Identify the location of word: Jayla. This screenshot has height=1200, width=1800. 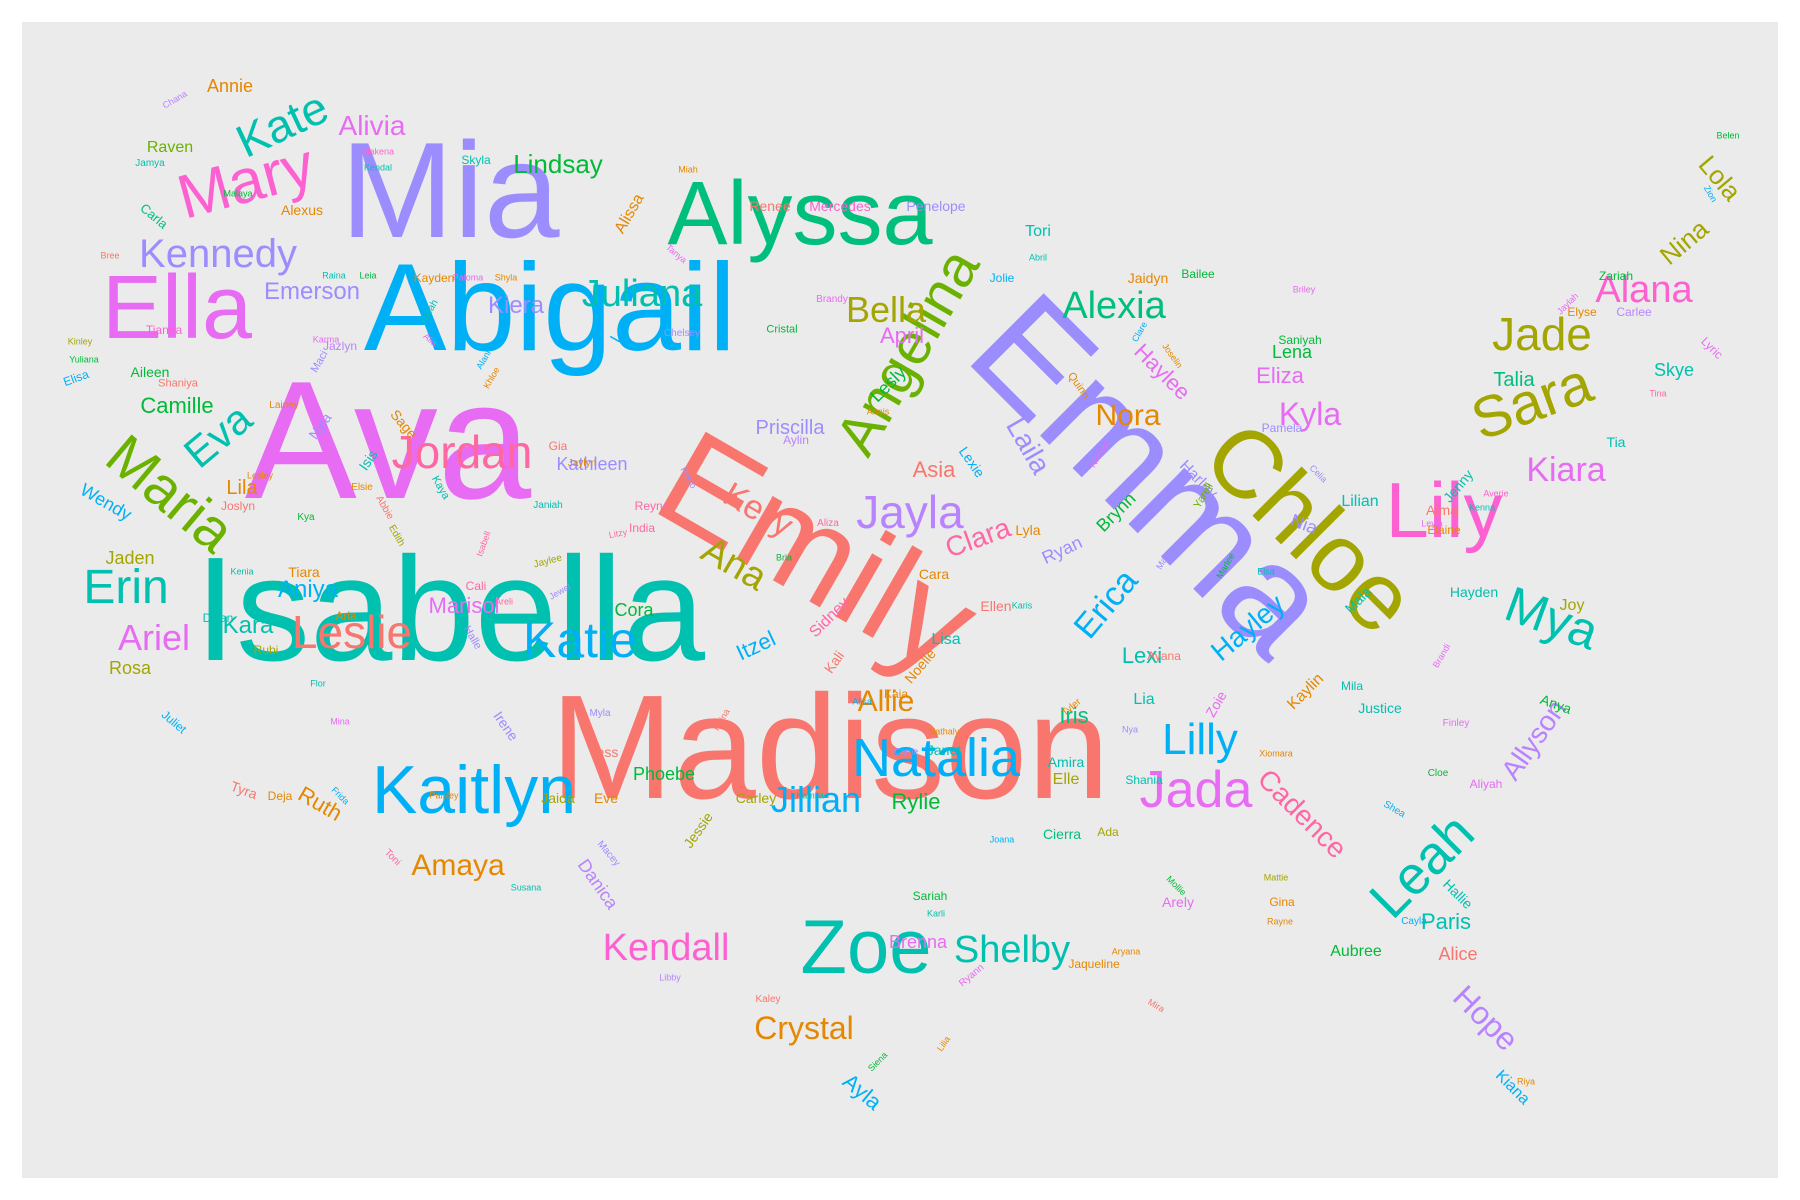
(910, 512).